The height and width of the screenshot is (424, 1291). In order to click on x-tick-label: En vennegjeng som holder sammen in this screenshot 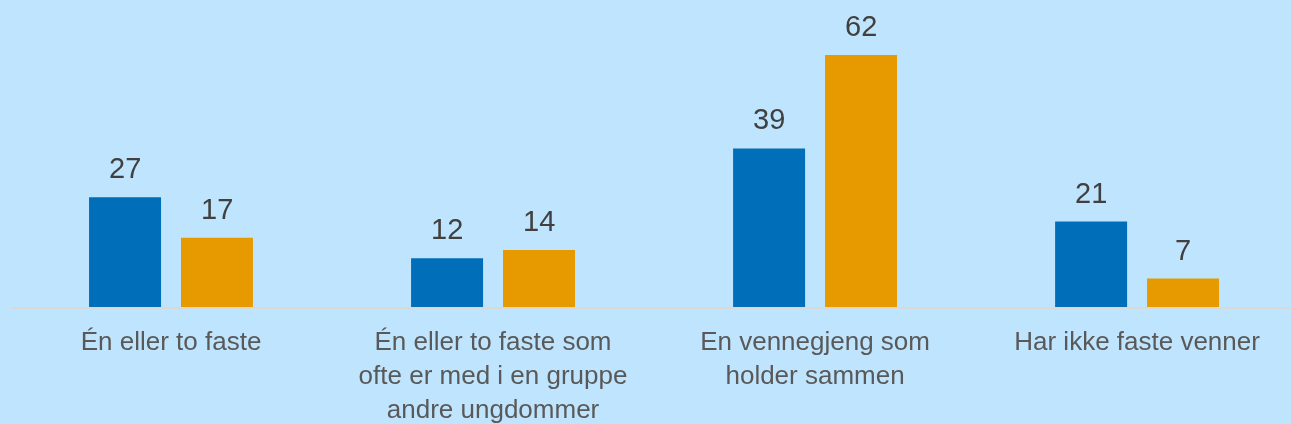, I will do `click(815, 358)`.